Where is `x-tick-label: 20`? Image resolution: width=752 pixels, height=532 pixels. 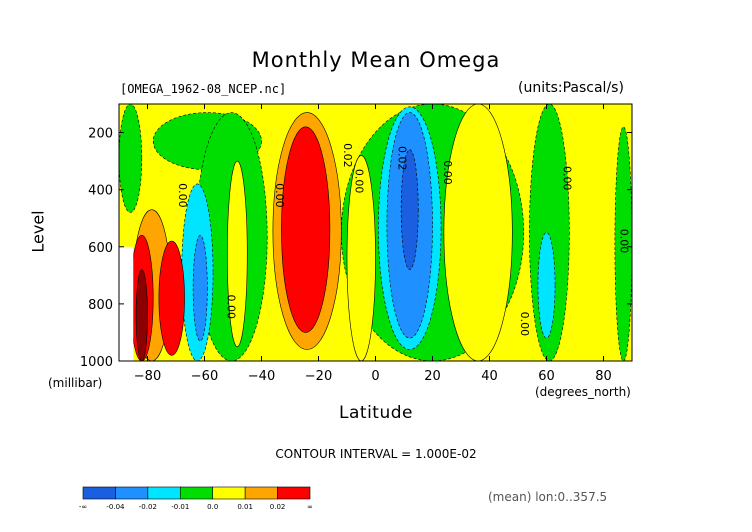
x-tick-label: 20 is located at coordinates (432, 376).